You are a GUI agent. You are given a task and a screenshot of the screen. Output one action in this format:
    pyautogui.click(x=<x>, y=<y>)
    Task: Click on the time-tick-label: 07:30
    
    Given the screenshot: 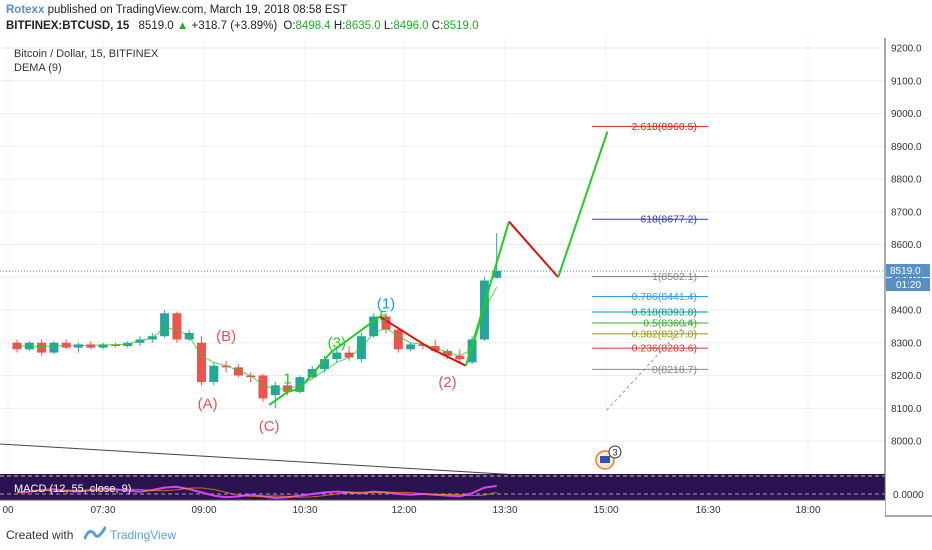 What is the action you would take?
    pyautogui.click(x=102, y=510)
    